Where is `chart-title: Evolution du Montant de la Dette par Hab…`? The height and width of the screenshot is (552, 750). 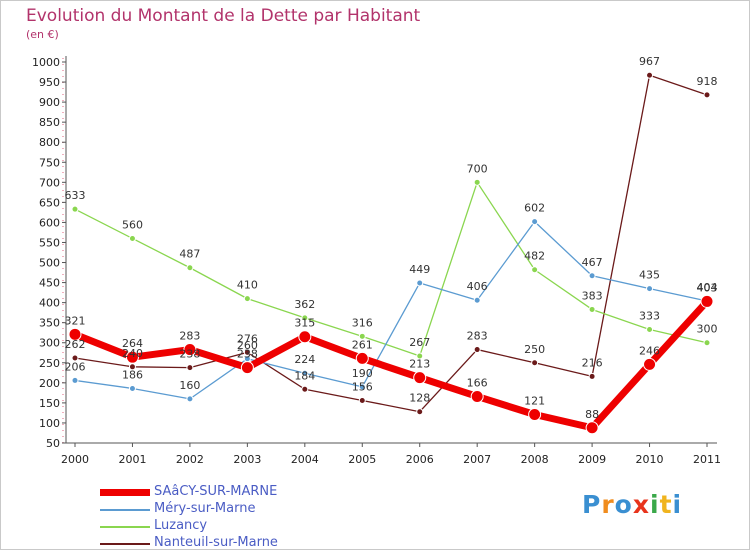
chart-title: Evolution du Montant de la Dette par Hab… is located at coordinates (223, 16).